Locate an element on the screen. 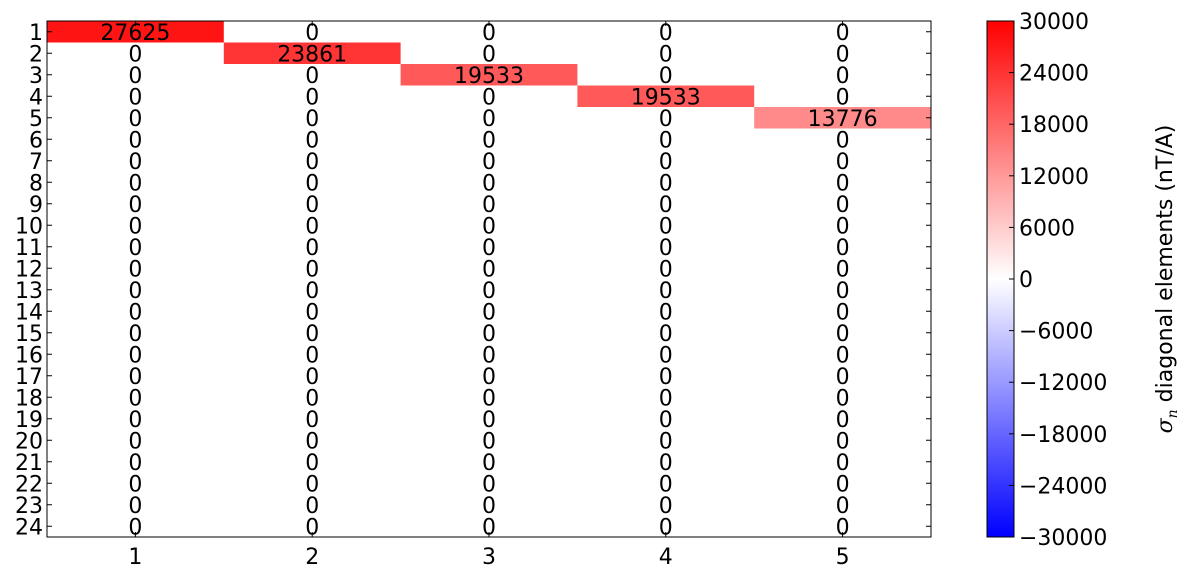  y-tick-label: 11 is located at coordinates (29, 248).